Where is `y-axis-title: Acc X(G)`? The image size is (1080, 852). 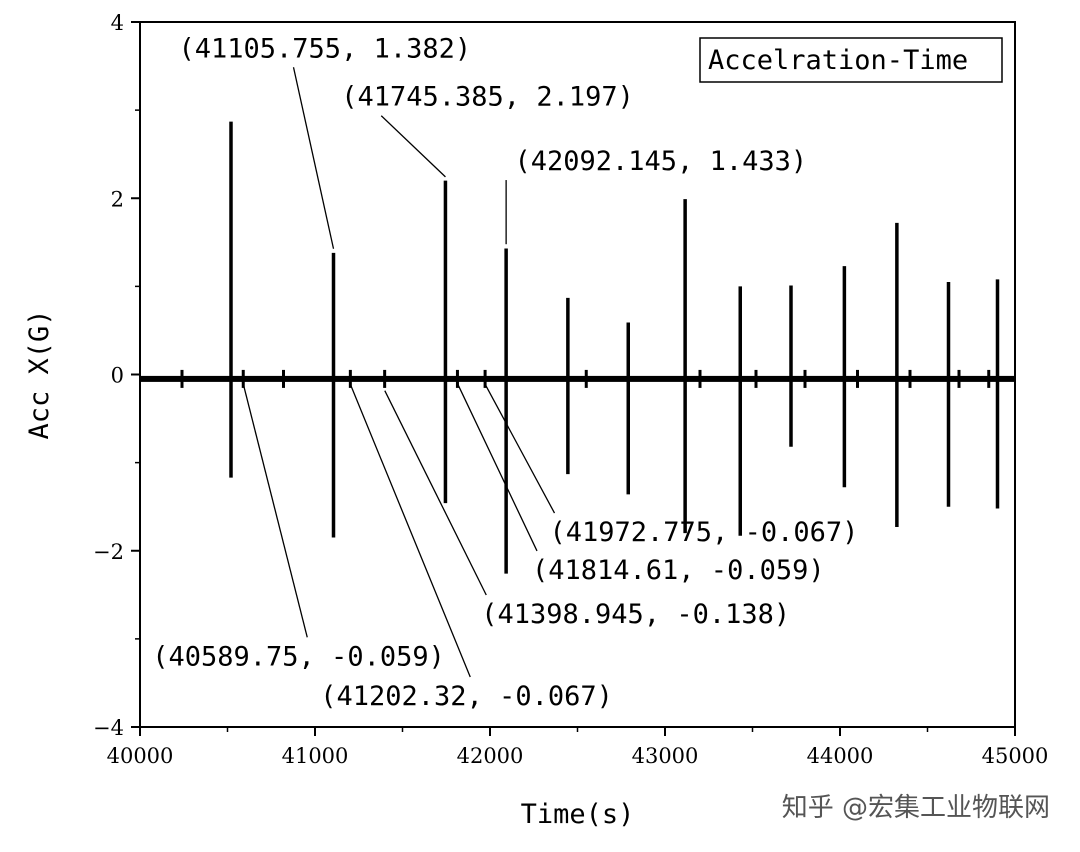 y-axis-title: Acc X(G) is located at coordinates (39, 374).